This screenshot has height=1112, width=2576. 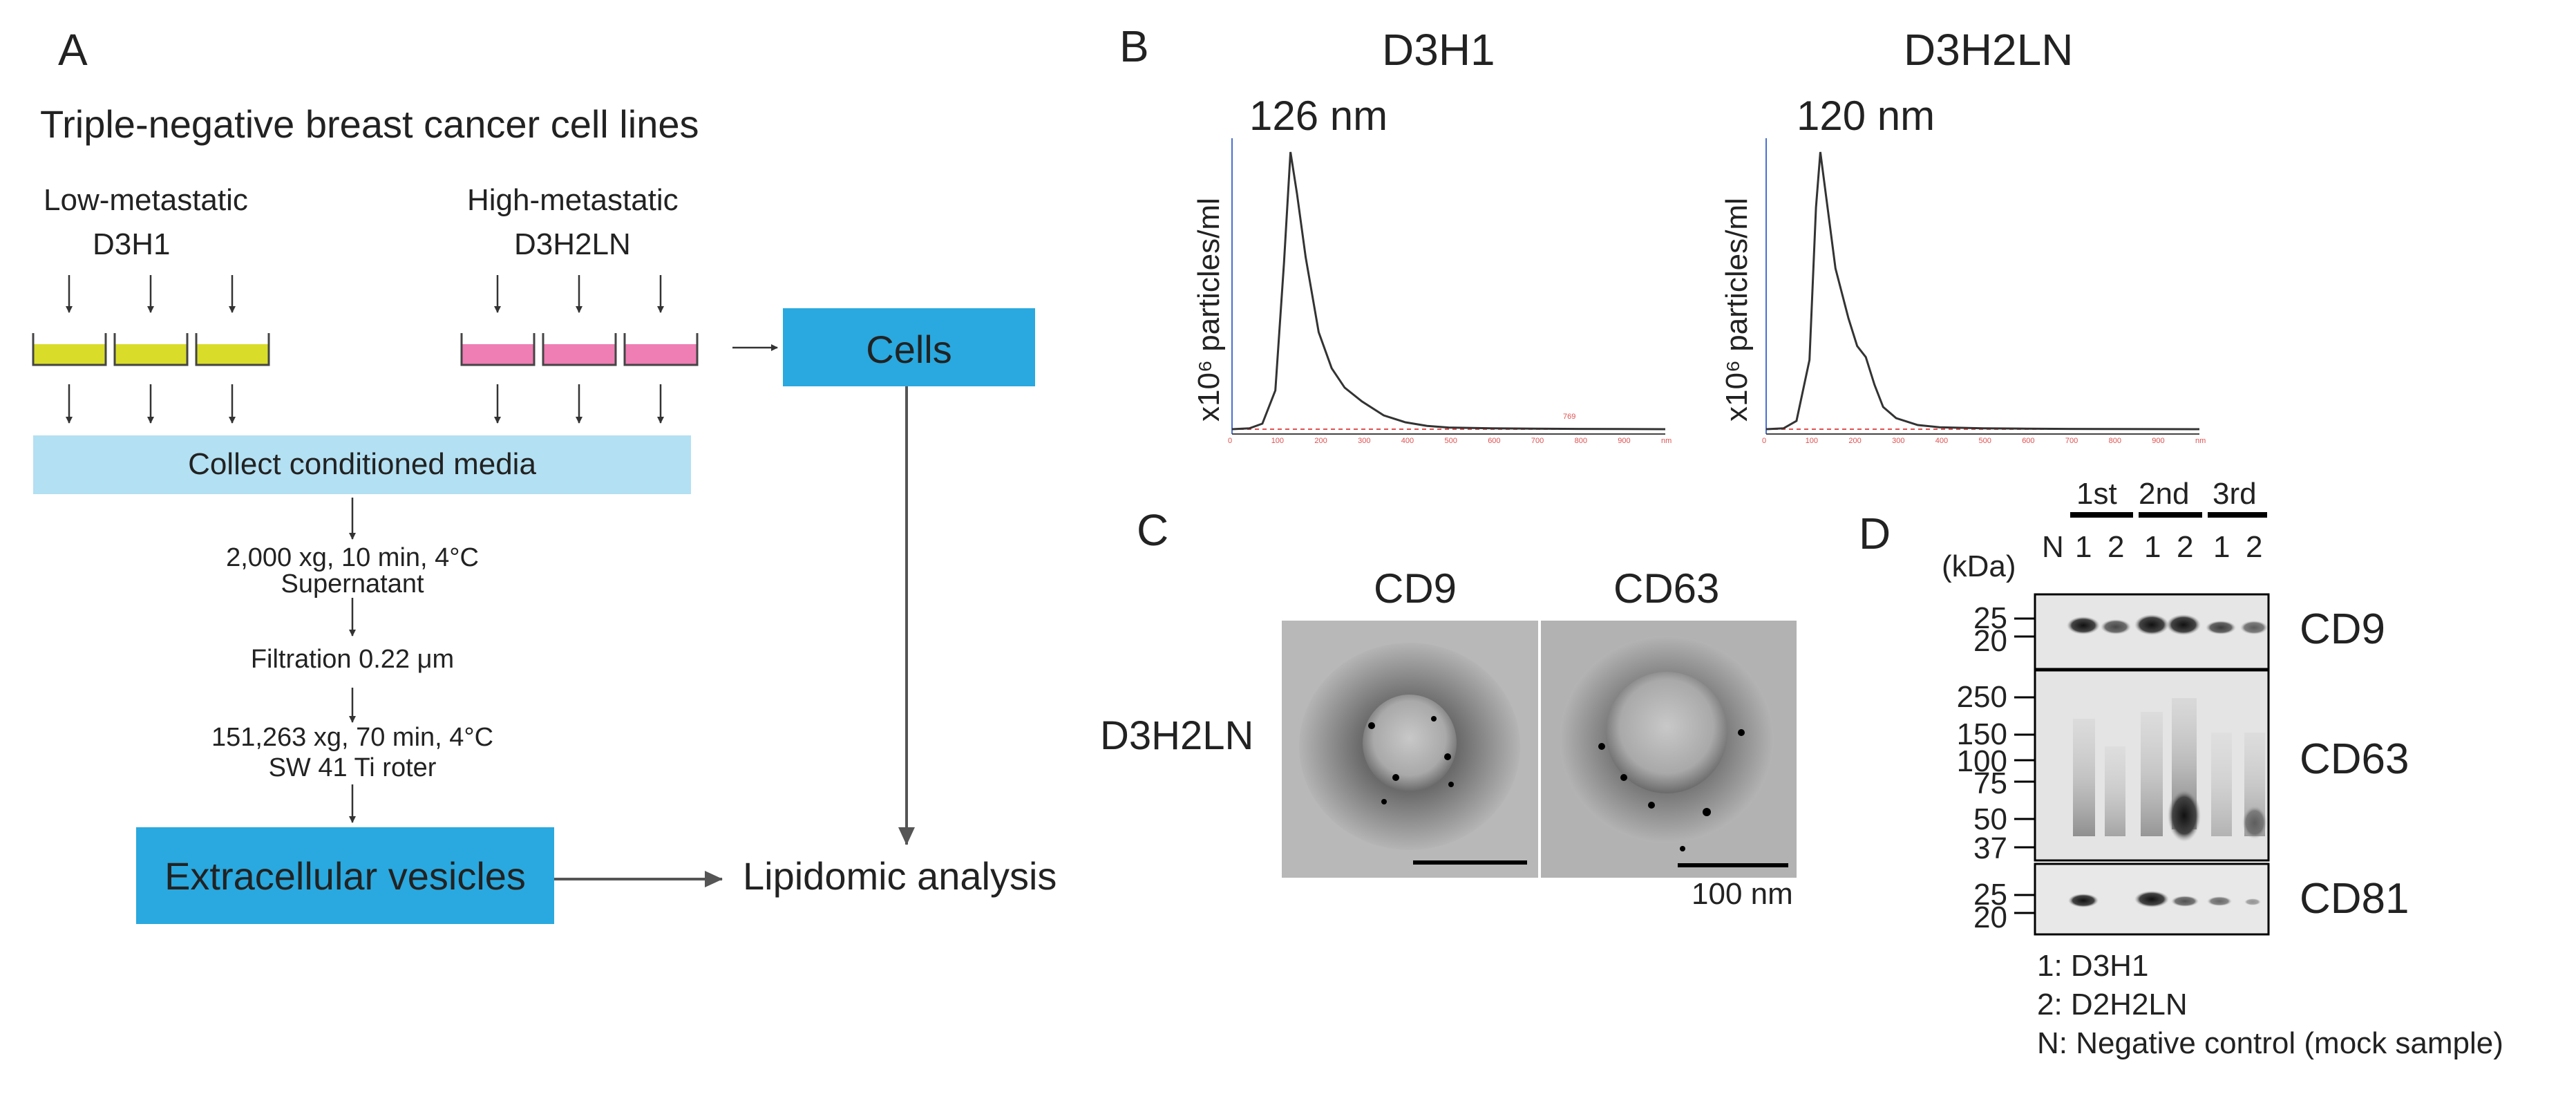 I want to click on high-cell-line: D3H2LN, so click(x=572, y=244).